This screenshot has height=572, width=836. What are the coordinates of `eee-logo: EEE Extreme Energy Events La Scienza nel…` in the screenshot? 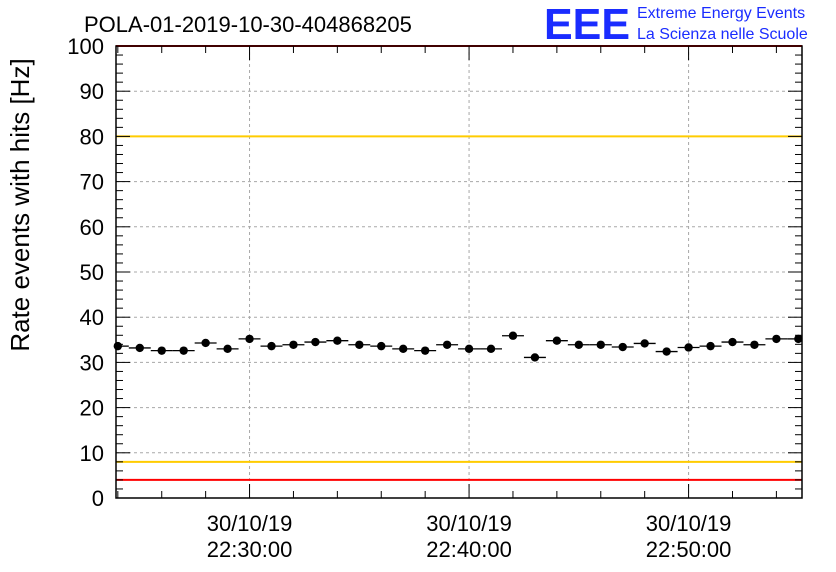 It's located at (676, 24).